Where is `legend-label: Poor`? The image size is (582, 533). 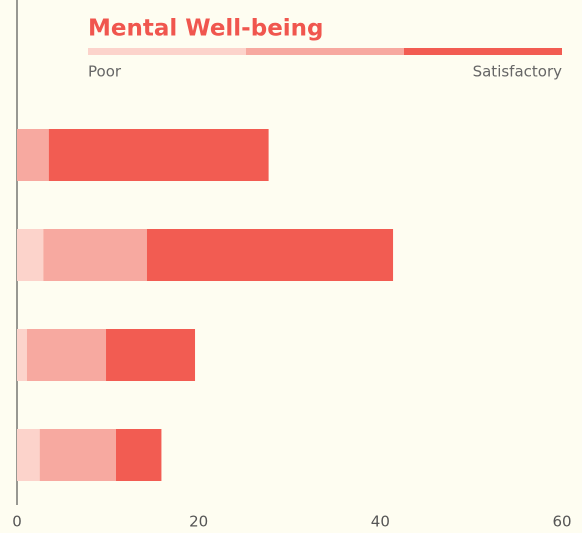 legend-label: Poor is located at coordinates (105, 72).